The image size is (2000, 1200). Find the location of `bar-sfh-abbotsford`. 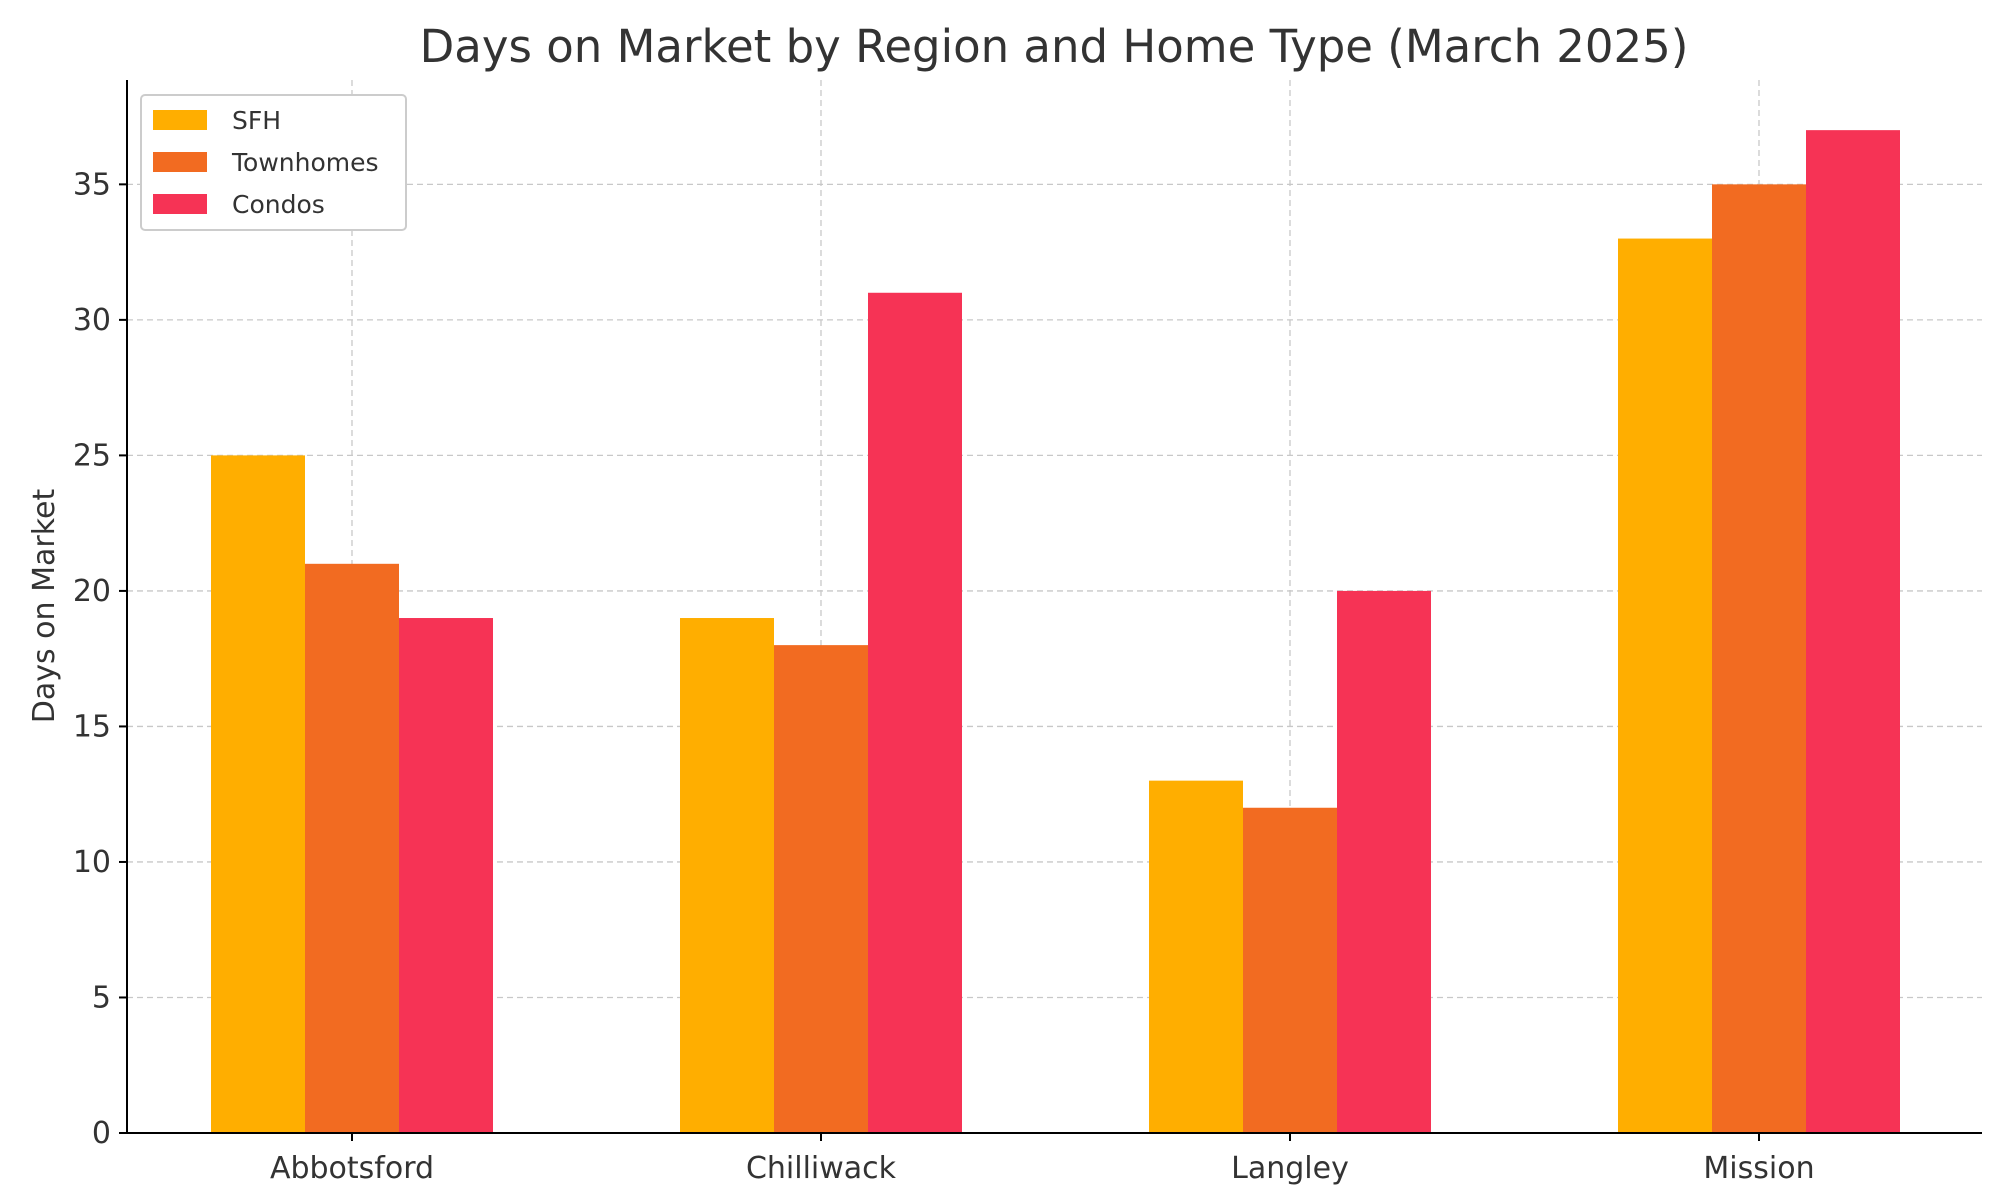

bar-sfh-abbotsford is located at coordinates (258, 794).